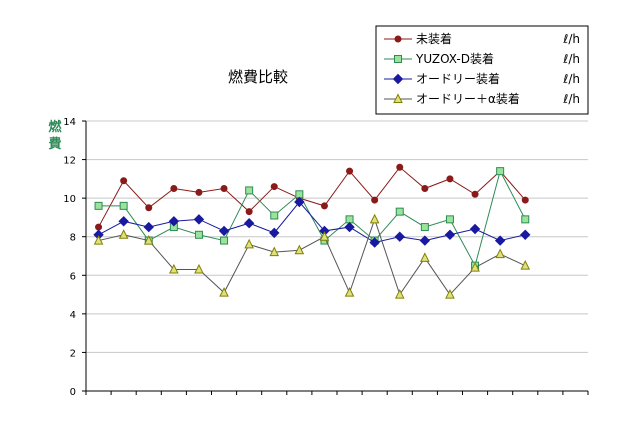 The image size is (640, 438). Describe the element at coordinates (258, 77) in the screenshot. I see `chart-title: 燃費比較` at that location.